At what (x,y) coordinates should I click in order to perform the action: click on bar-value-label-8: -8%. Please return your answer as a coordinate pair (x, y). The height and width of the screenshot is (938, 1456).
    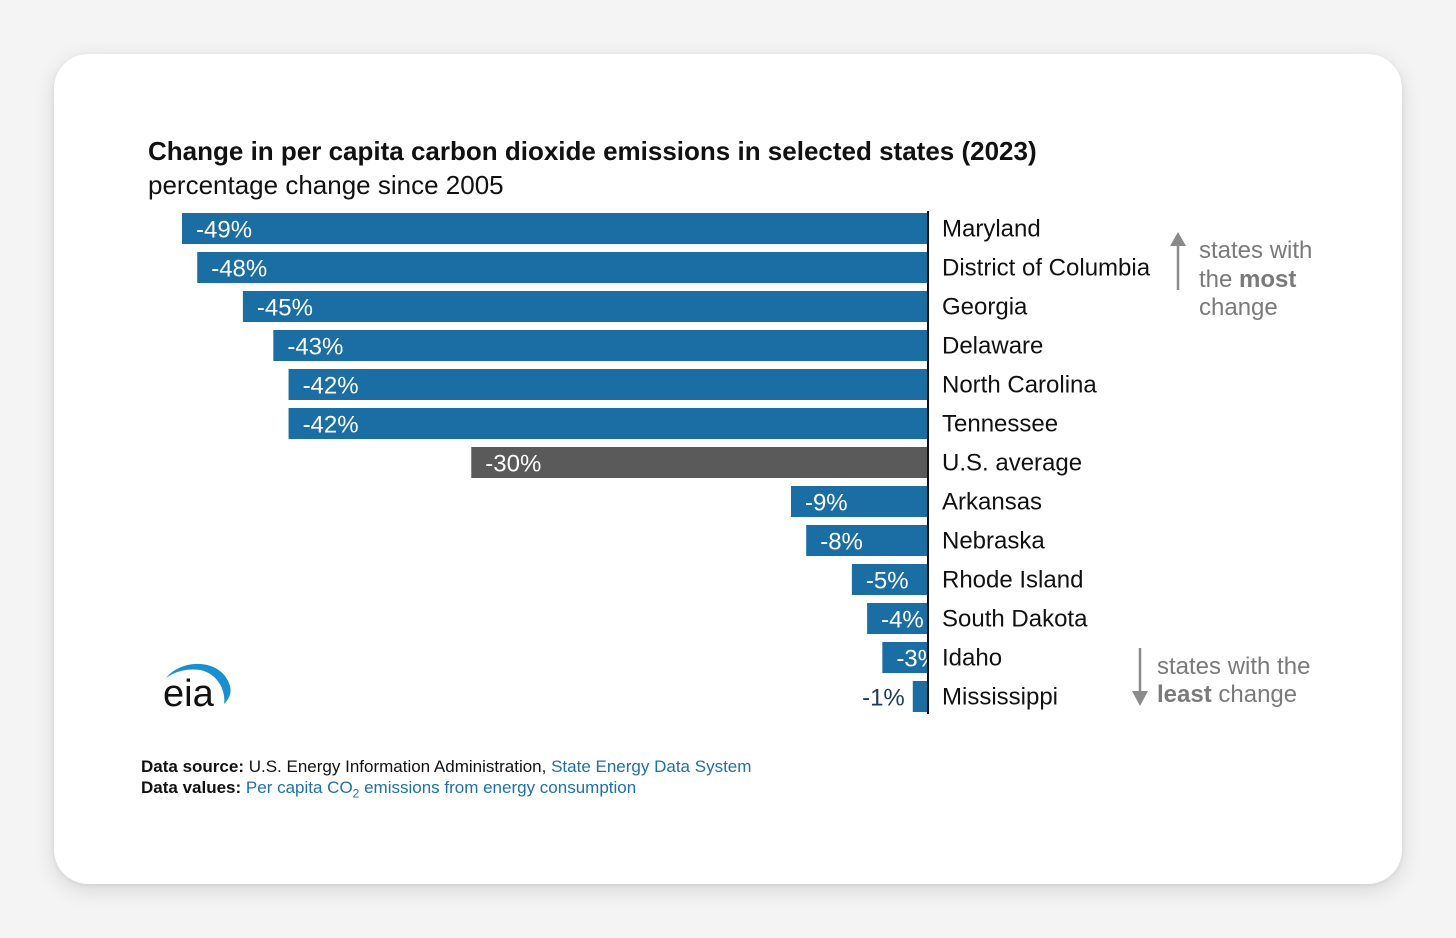
    Looking at the image, I should click on (841, 542).